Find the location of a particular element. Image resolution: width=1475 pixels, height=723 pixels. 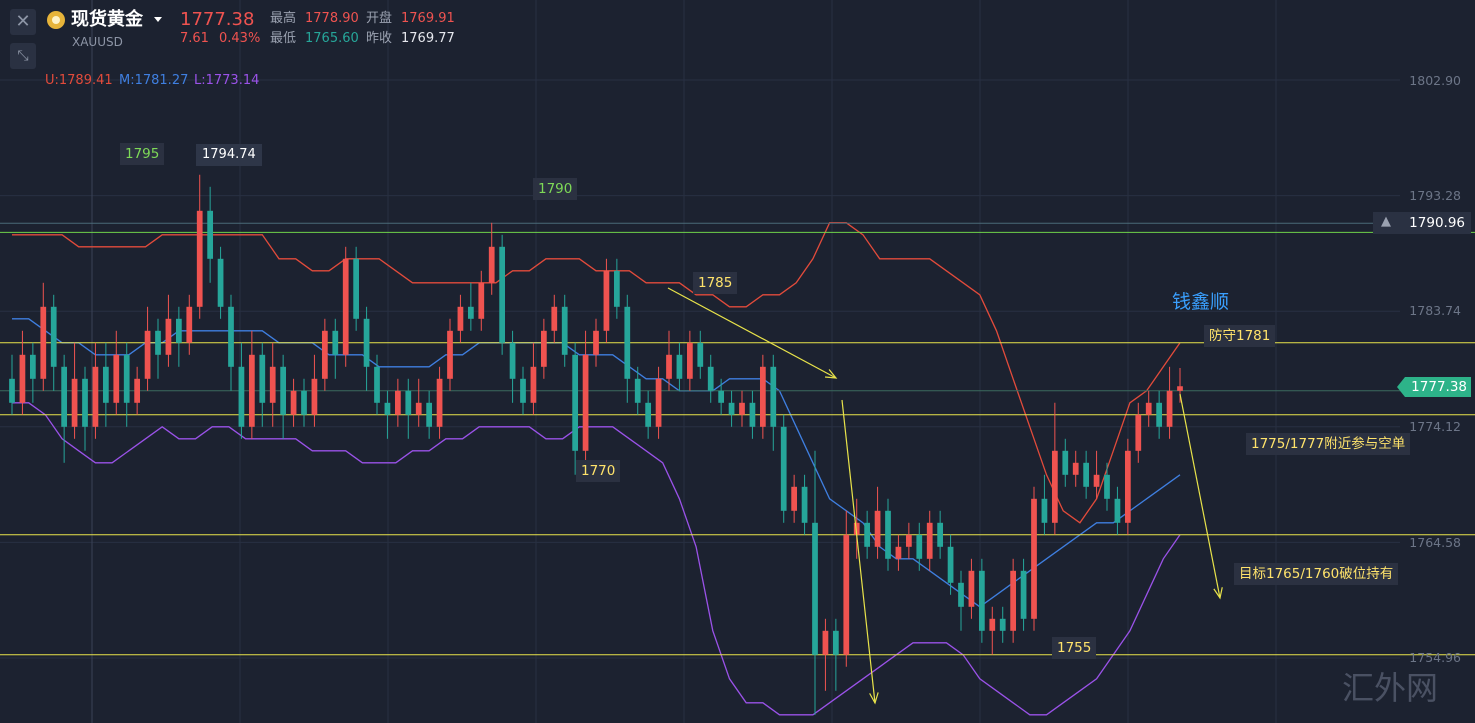

annotation-label: 1755 is located at coordinates (1074, 648).